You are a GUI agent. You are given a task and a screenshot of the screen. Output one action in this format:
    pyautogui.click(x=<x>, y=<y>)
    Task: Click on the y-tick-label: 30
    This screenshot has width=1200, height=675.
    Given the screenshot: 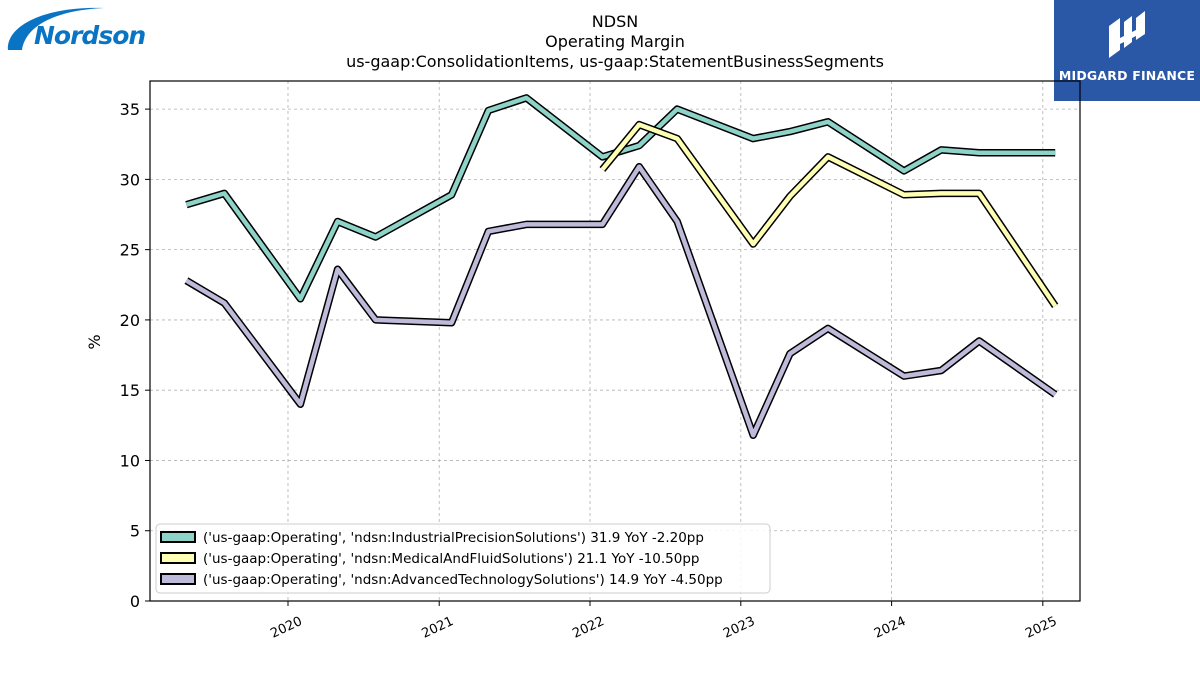 What is the action you would take?
    pyautogui.click(x=130, y=179)
    